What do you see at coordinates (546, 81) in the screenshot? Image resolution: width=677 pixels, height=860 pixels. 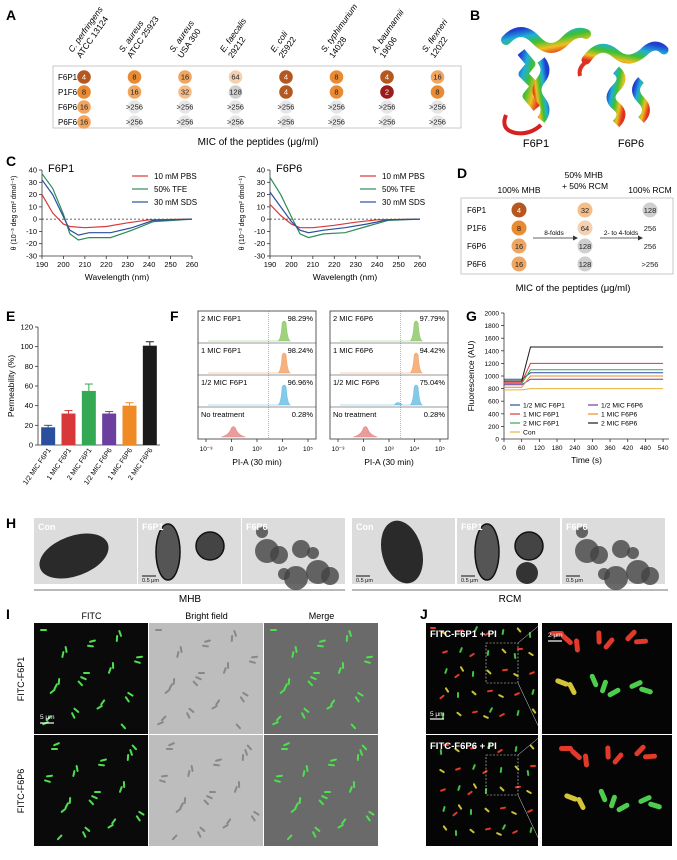 I see `helix-structure-f6p1` at bounding box center [546, 81].